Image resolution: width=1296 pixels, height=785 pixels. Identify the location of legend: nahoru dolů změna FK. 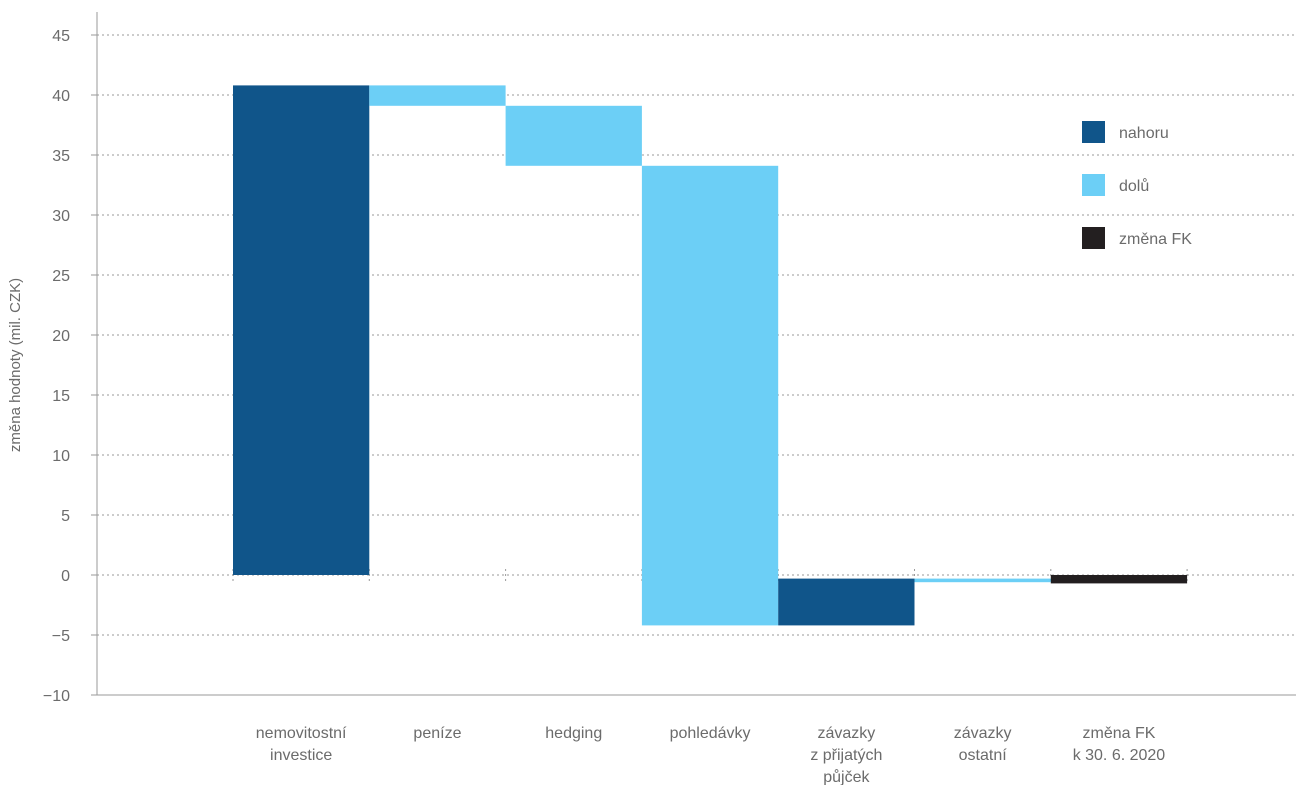
(1137, 185).